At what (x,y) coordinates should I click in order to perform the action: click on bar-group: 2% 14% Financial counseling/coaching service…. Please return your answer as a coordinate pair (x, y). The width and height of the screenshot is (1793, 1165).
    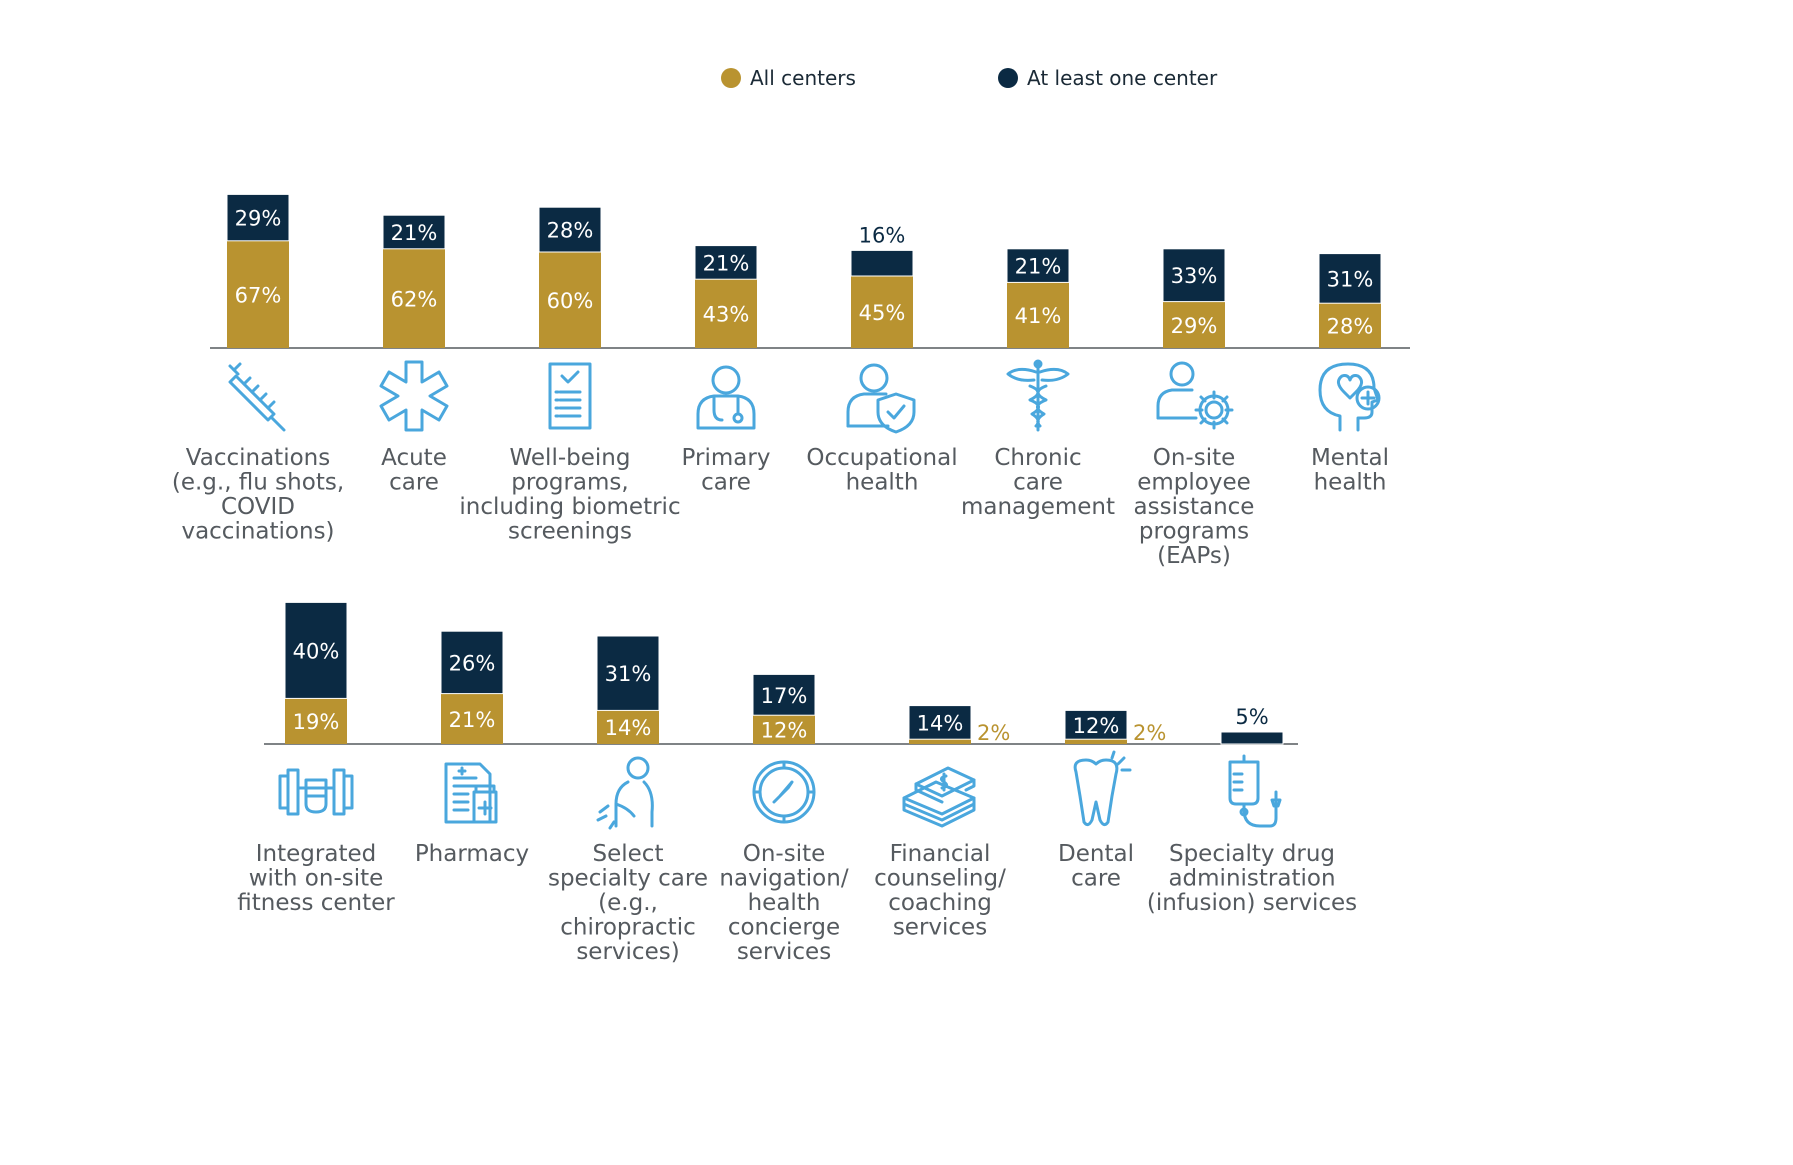
    Looking at the image, I should click on (942, 823).